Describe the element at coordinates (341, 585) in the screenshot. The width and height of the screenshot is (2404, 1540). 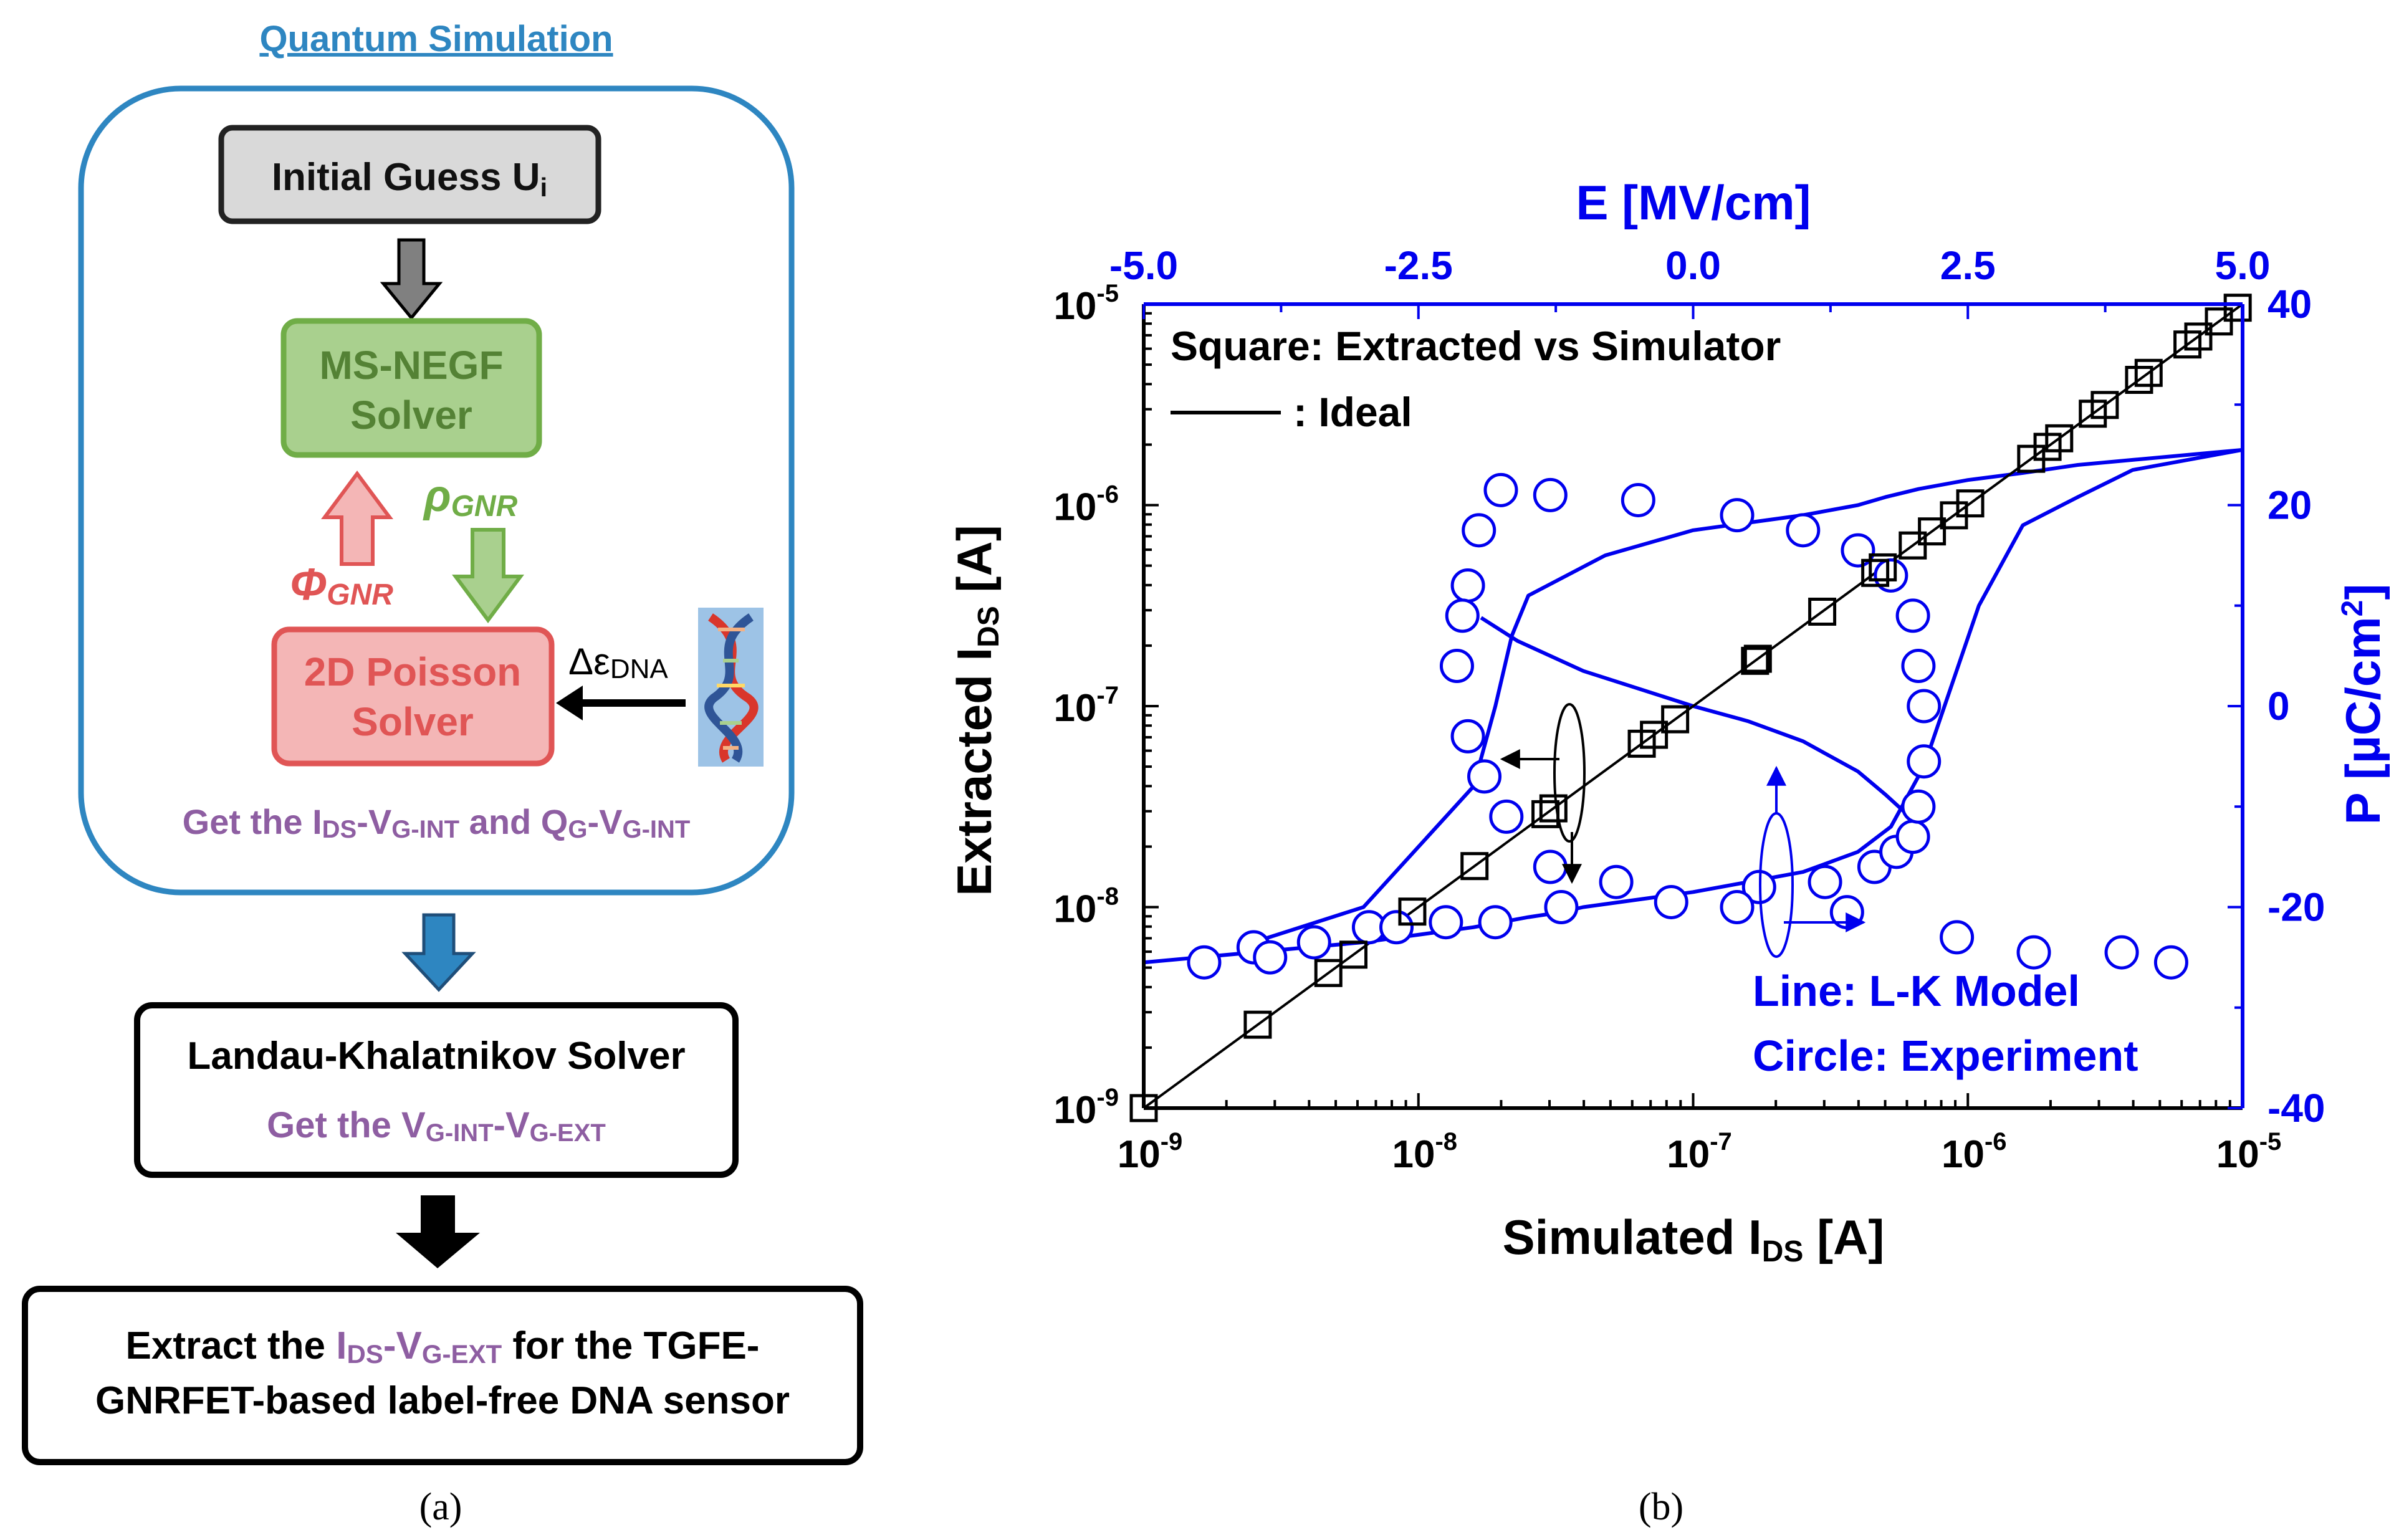
I see `phi-gnr-label: ΦGNR` at that location.